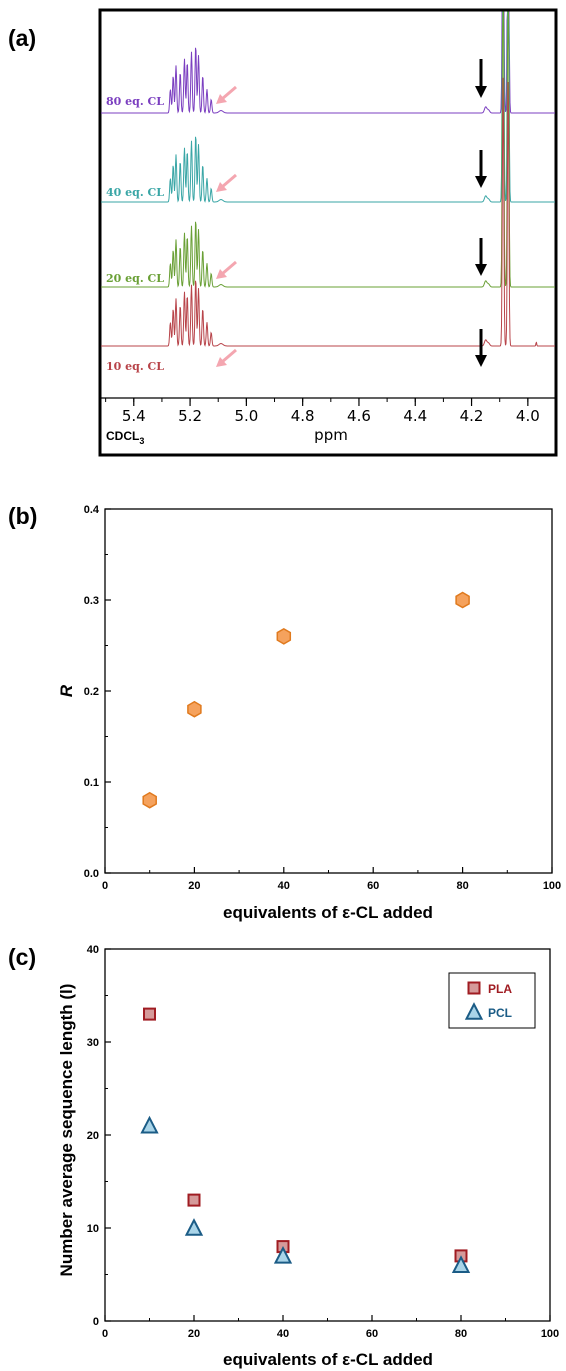  What do you see at coordinates (91, 874) in the screenshot?
I see `y-tick-label: 0.0` at bounding box center [91, 874].